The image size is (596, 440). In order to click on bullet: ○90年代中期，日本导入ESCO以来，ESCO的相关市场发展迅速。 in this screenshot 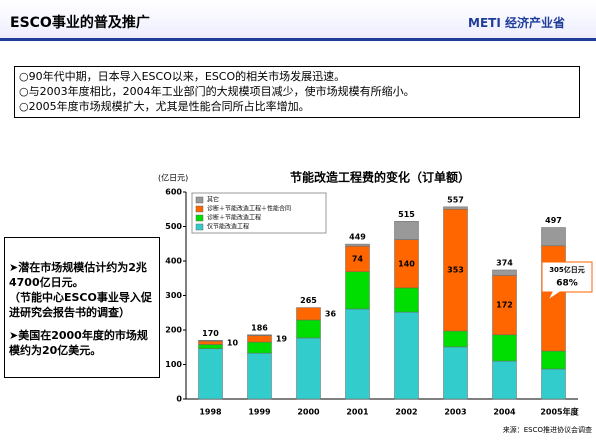, I will do `click(182, 76)`.